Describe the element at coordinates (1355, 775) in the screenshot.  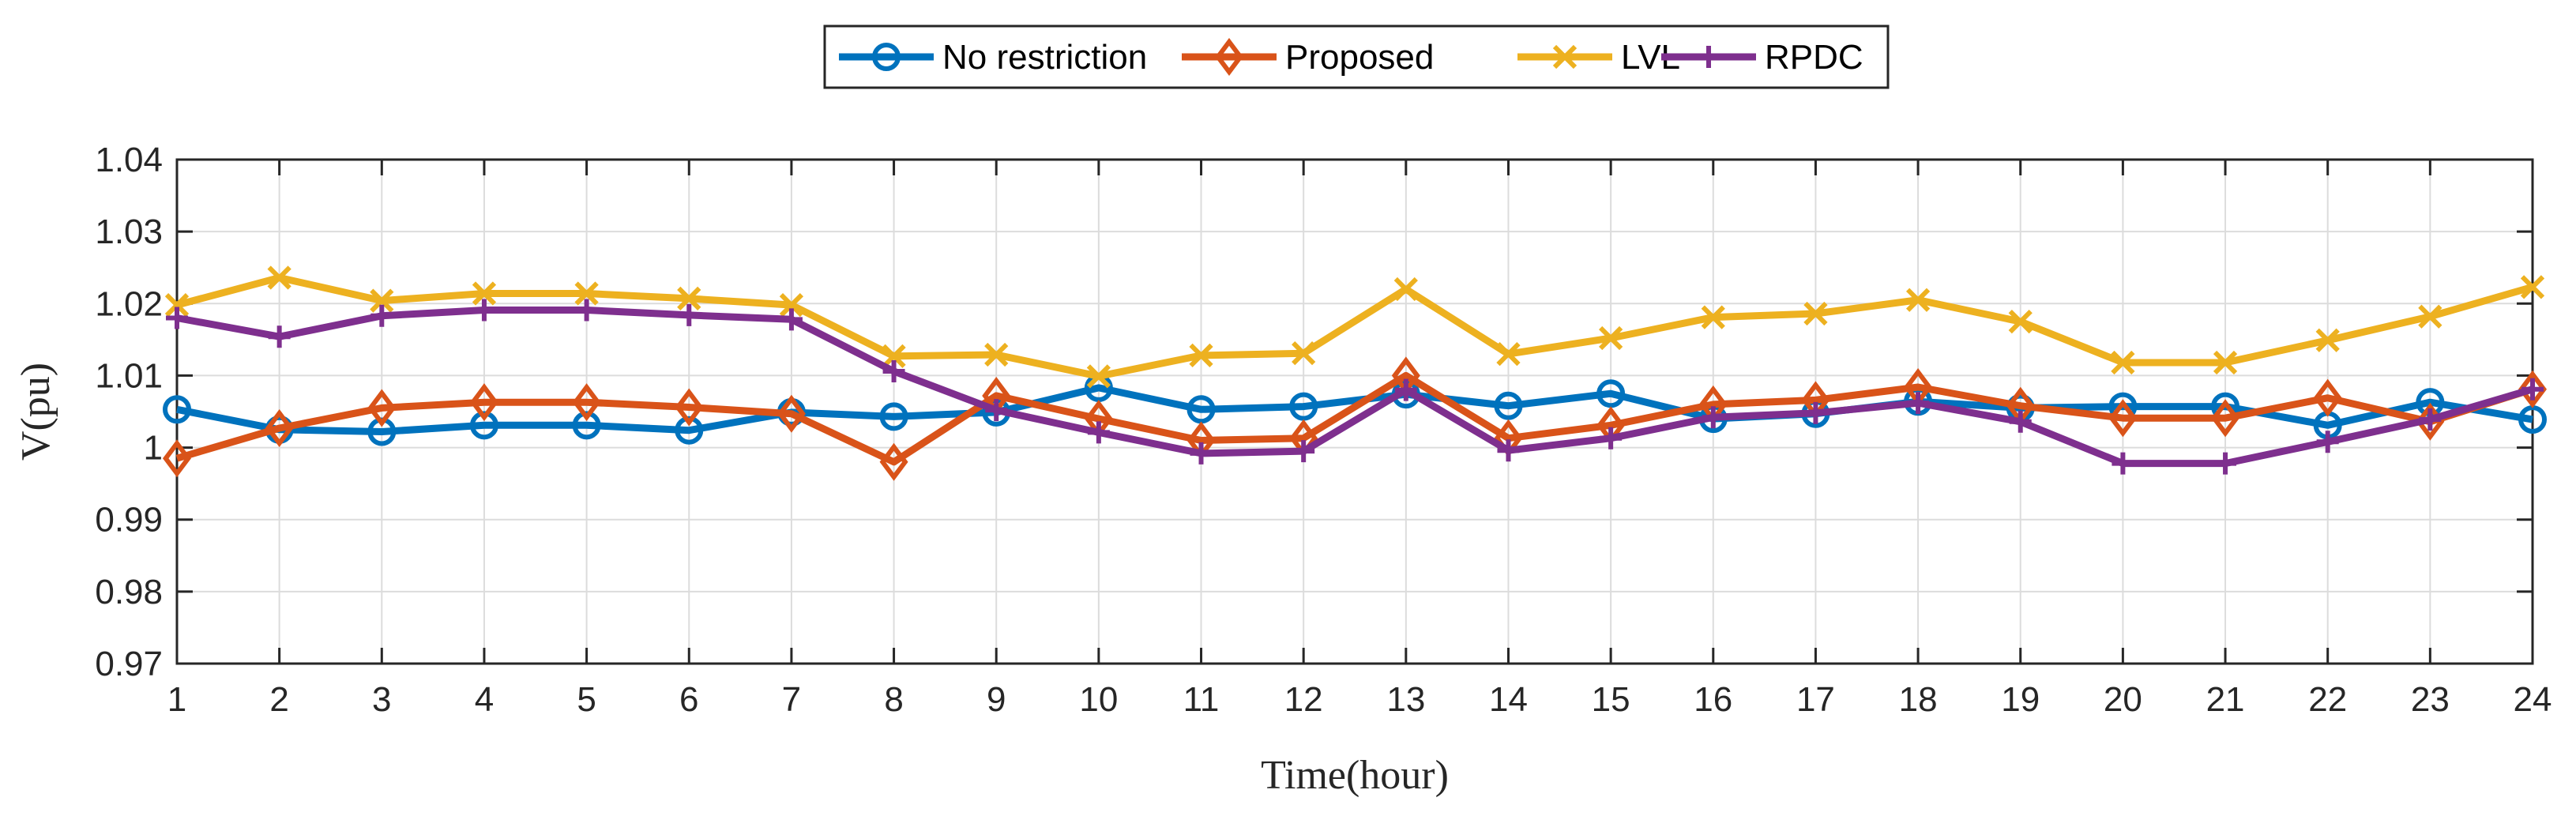
I see `x-axis-title: Time(hour)` at that location.